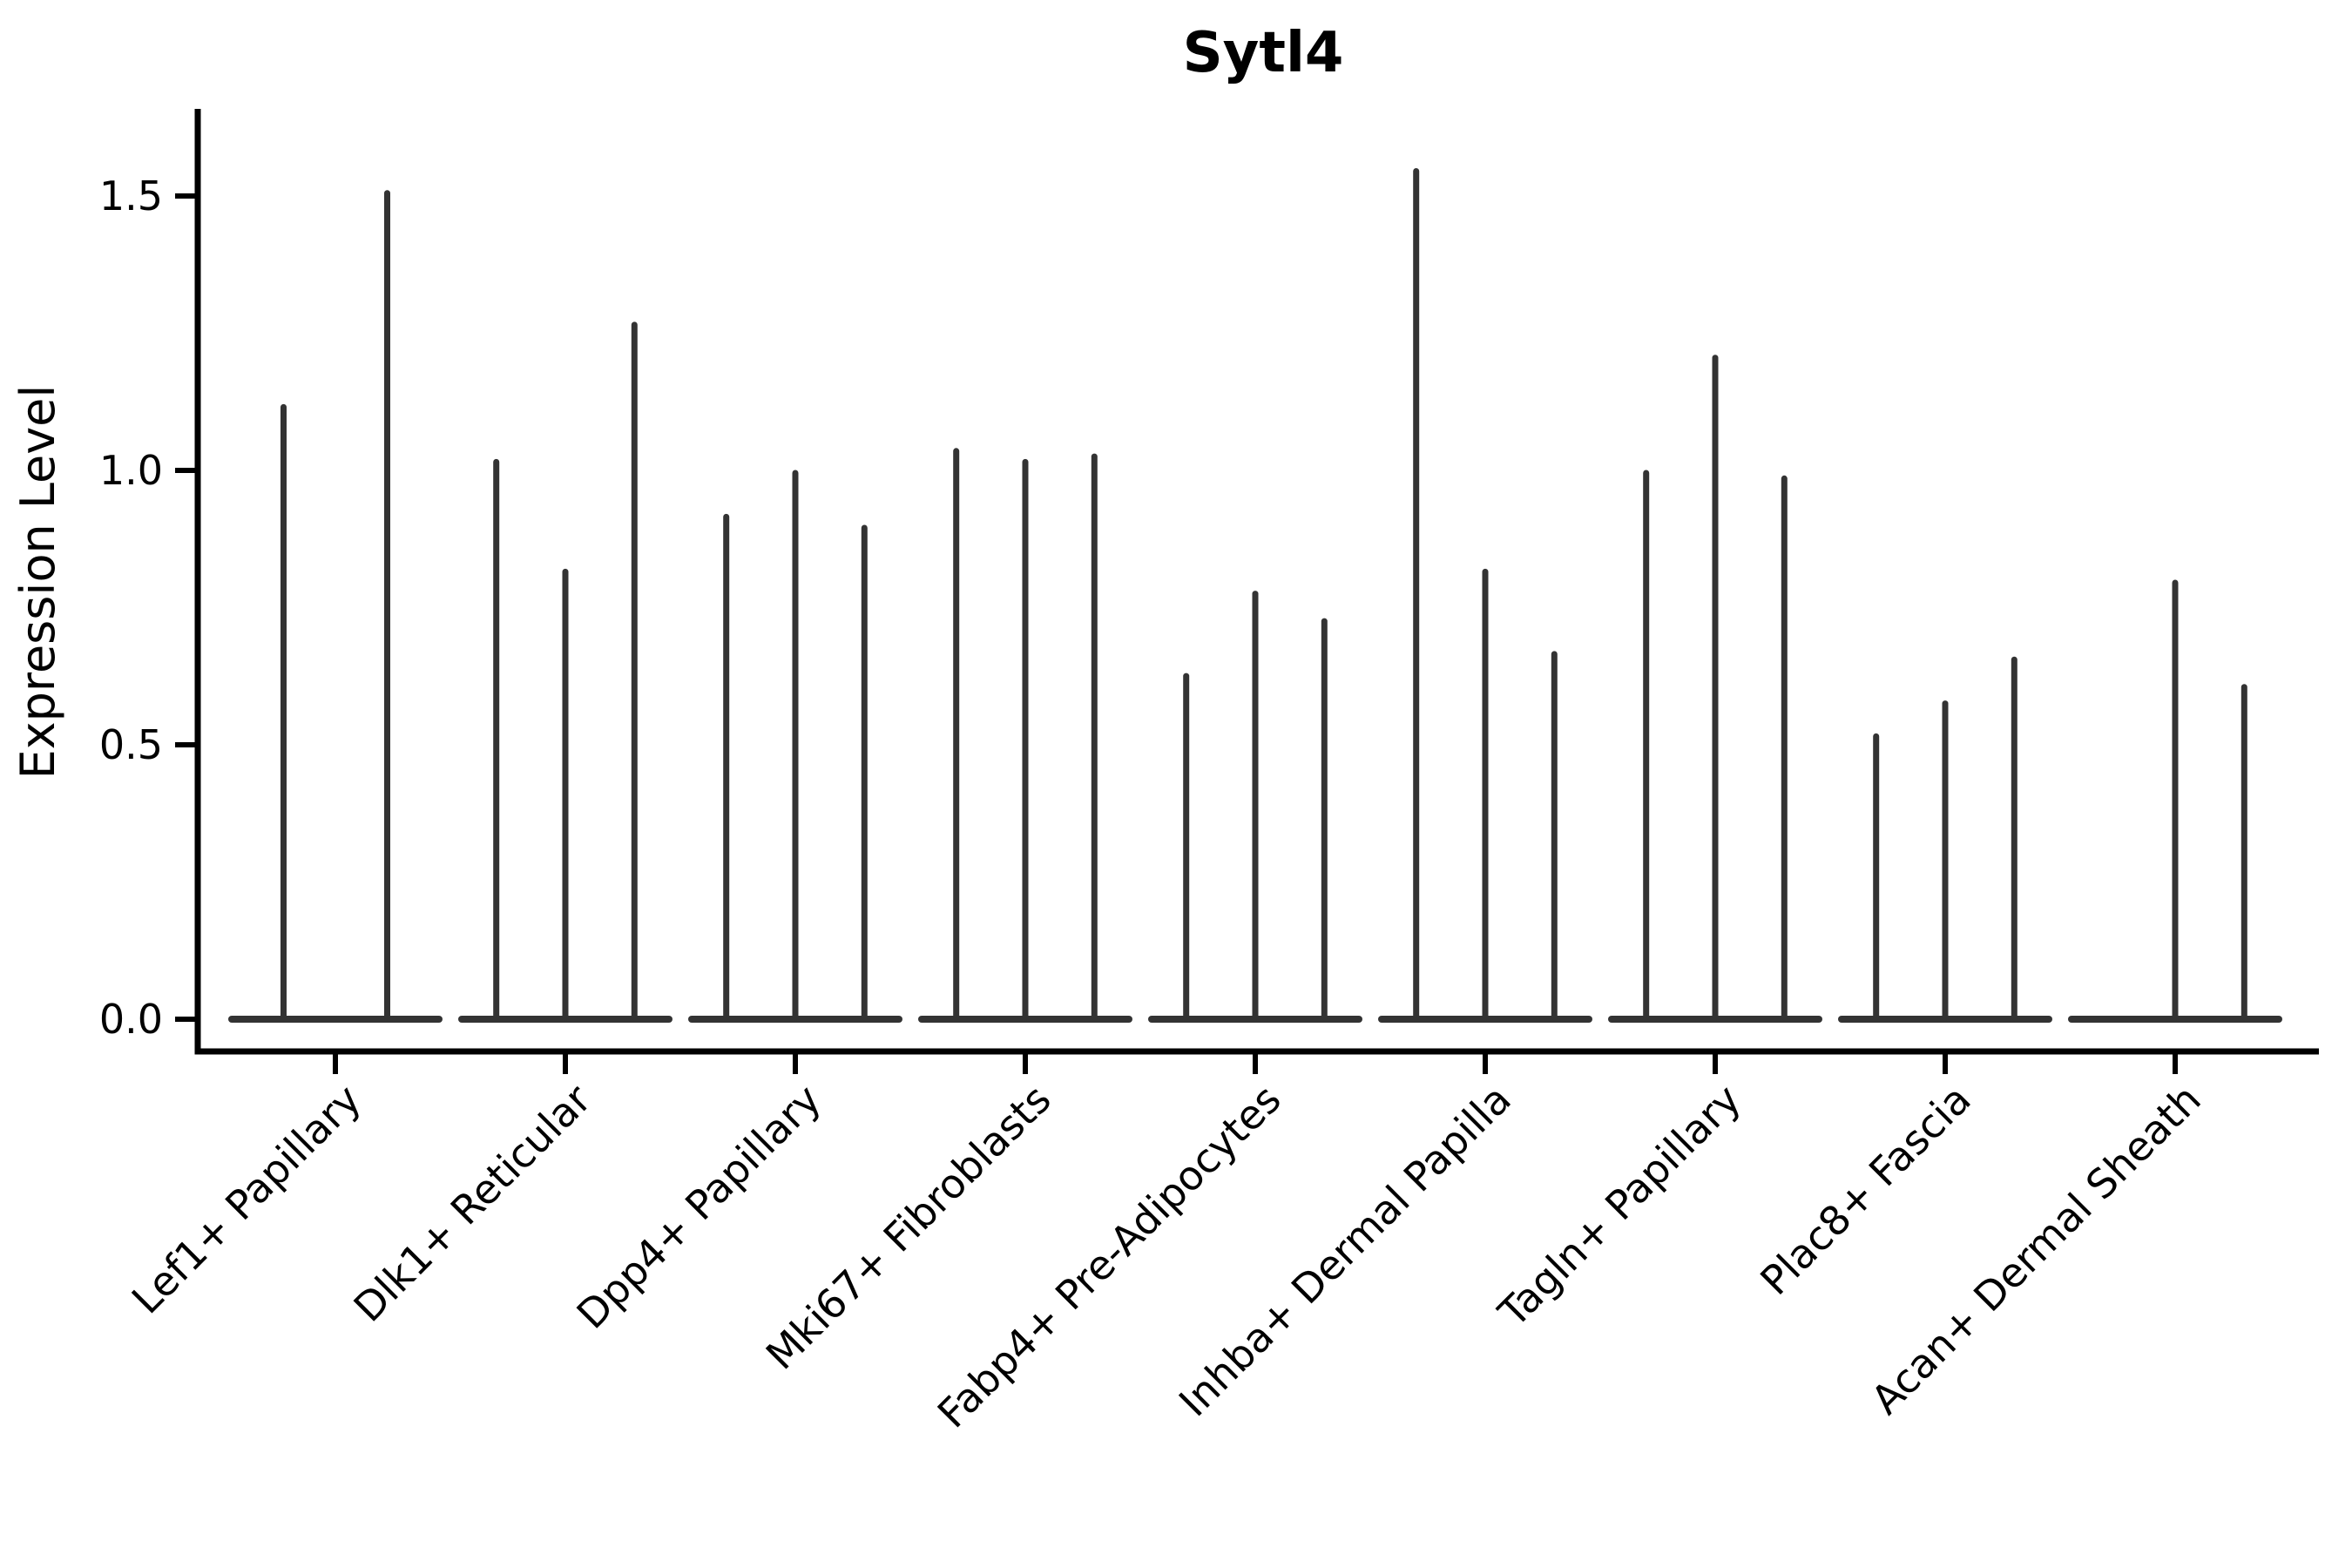  Describe the element at coordinates (131, 196) in the screenshot. I see `y-tick-label: 1.5` at that location.